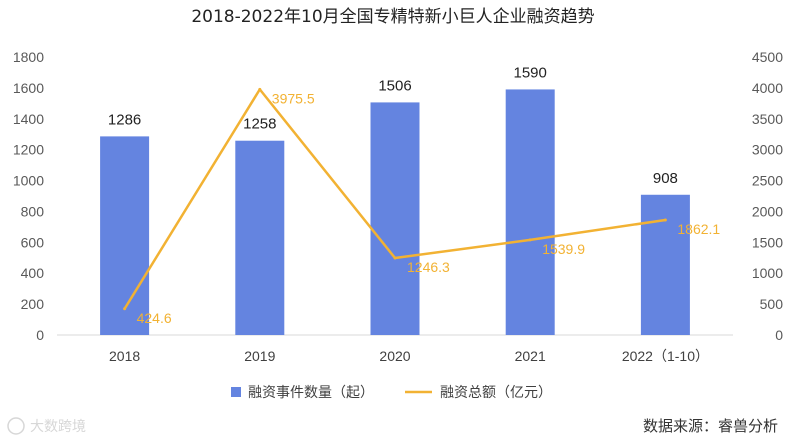 The image size is (786, 440). Describe the element at coordinates (779, 335) in the screenshot. I see `y-right-tick-label: 0` at that location.